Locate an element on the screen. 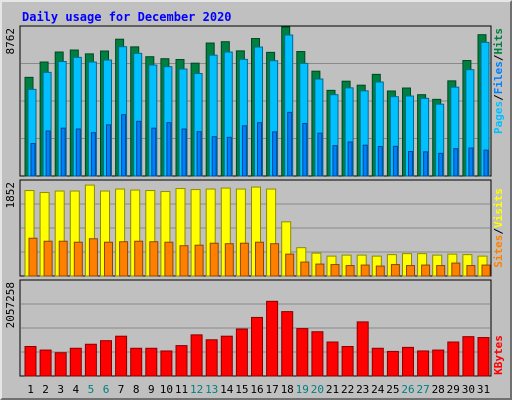  day-label-29: 29 is located at coordinates (453, 389).